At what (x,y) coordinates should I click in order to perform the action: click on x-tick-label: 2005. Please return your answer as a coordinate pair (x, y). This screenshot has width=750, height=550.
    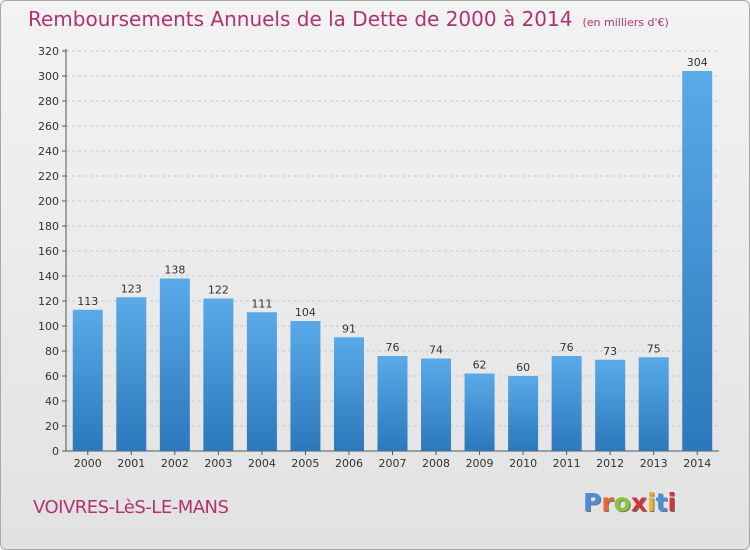
    Looking at the image, I should click on (305, 463).